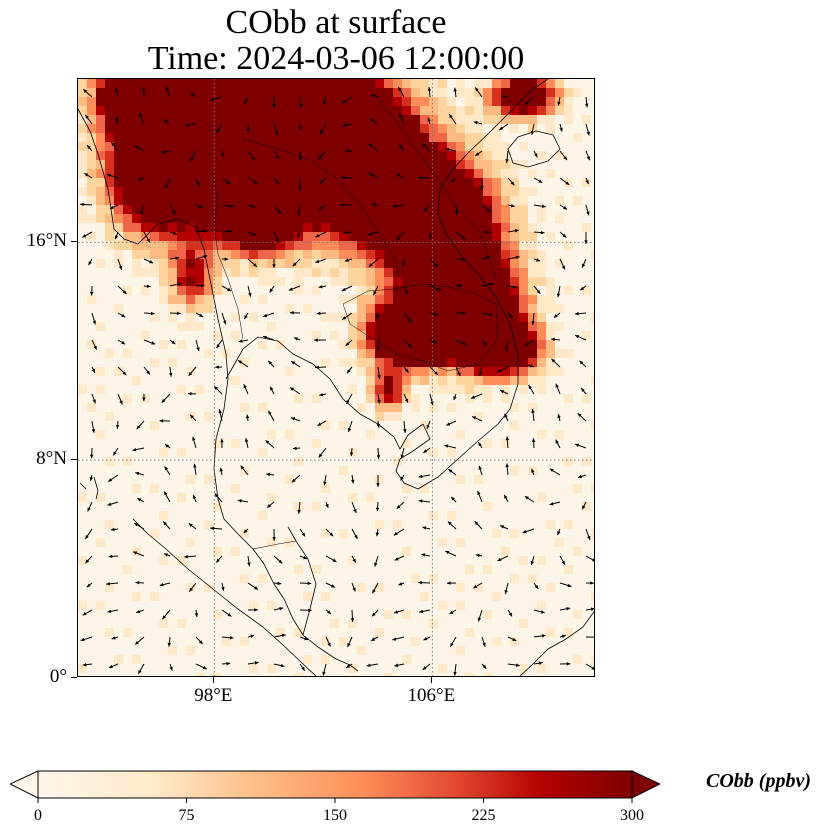 The width and height of the screenshot is (825, 836). I want to click on coastline-hainan, so click(534, 149).